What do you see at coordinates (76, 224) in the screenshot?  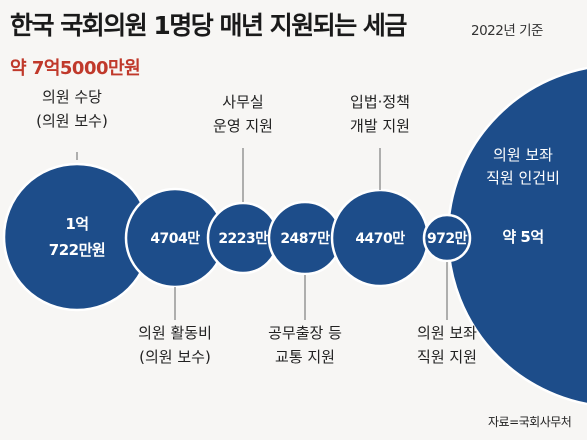 I see `bubble-value-0: 1억` at bounding box center [76, 224].